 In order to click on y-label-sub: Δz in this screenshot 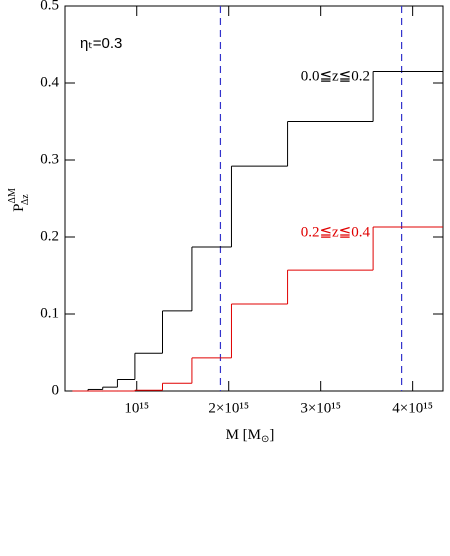, I will do `click(25, 199)`.